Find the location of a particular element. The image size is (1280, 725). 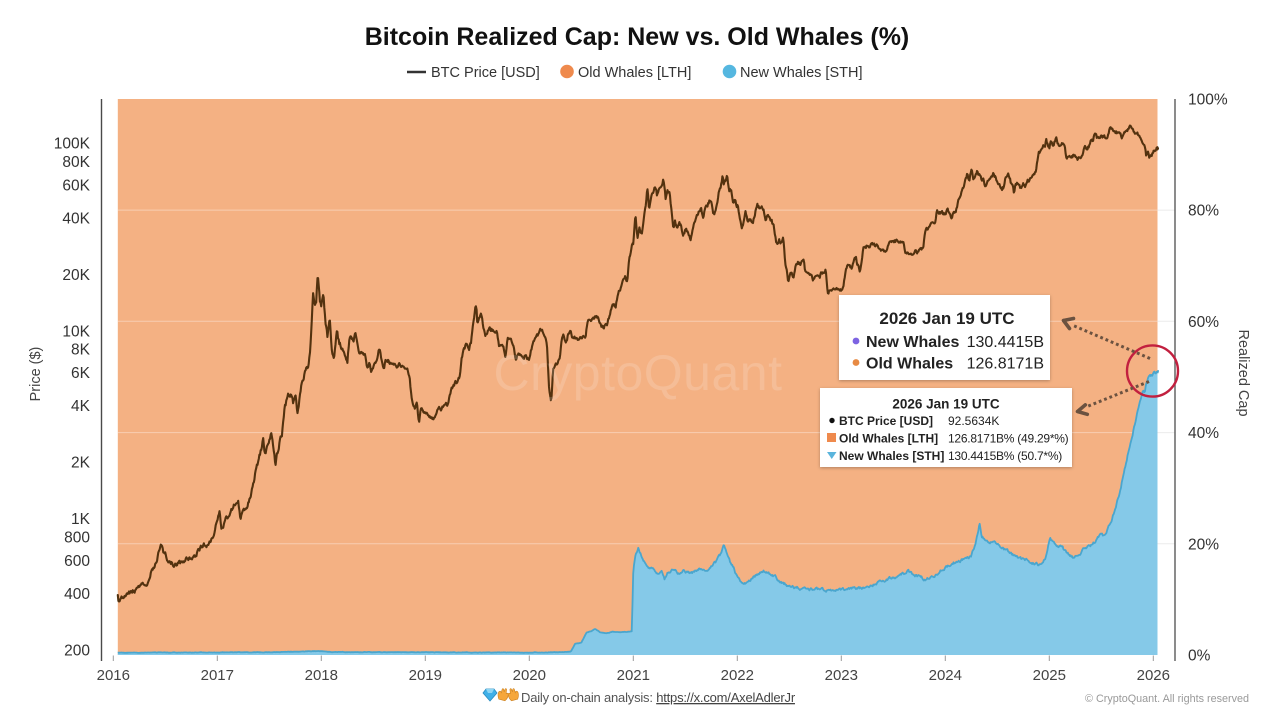

svg-text: 130.4415B% (50.7*%) is located at coordinates (1005, 456).